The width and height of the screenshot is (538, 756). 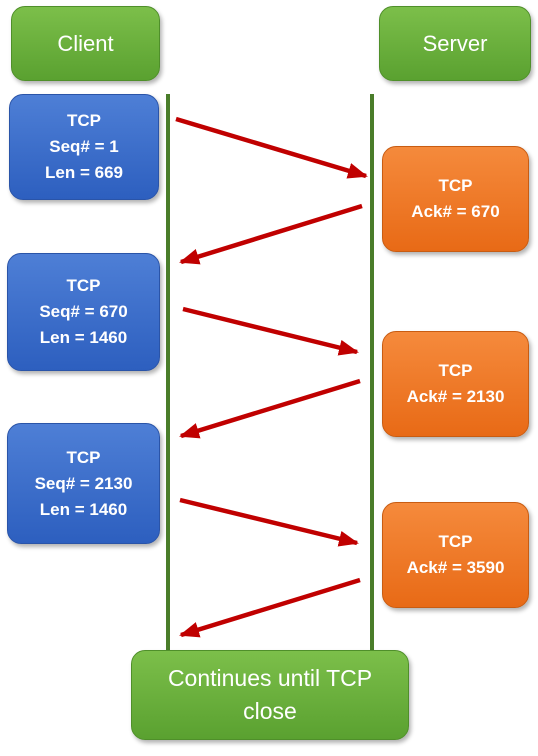 I want to click on client-packet-3: TCP Seq# = 2130 Len = 1460, so click(x=83, y=483).